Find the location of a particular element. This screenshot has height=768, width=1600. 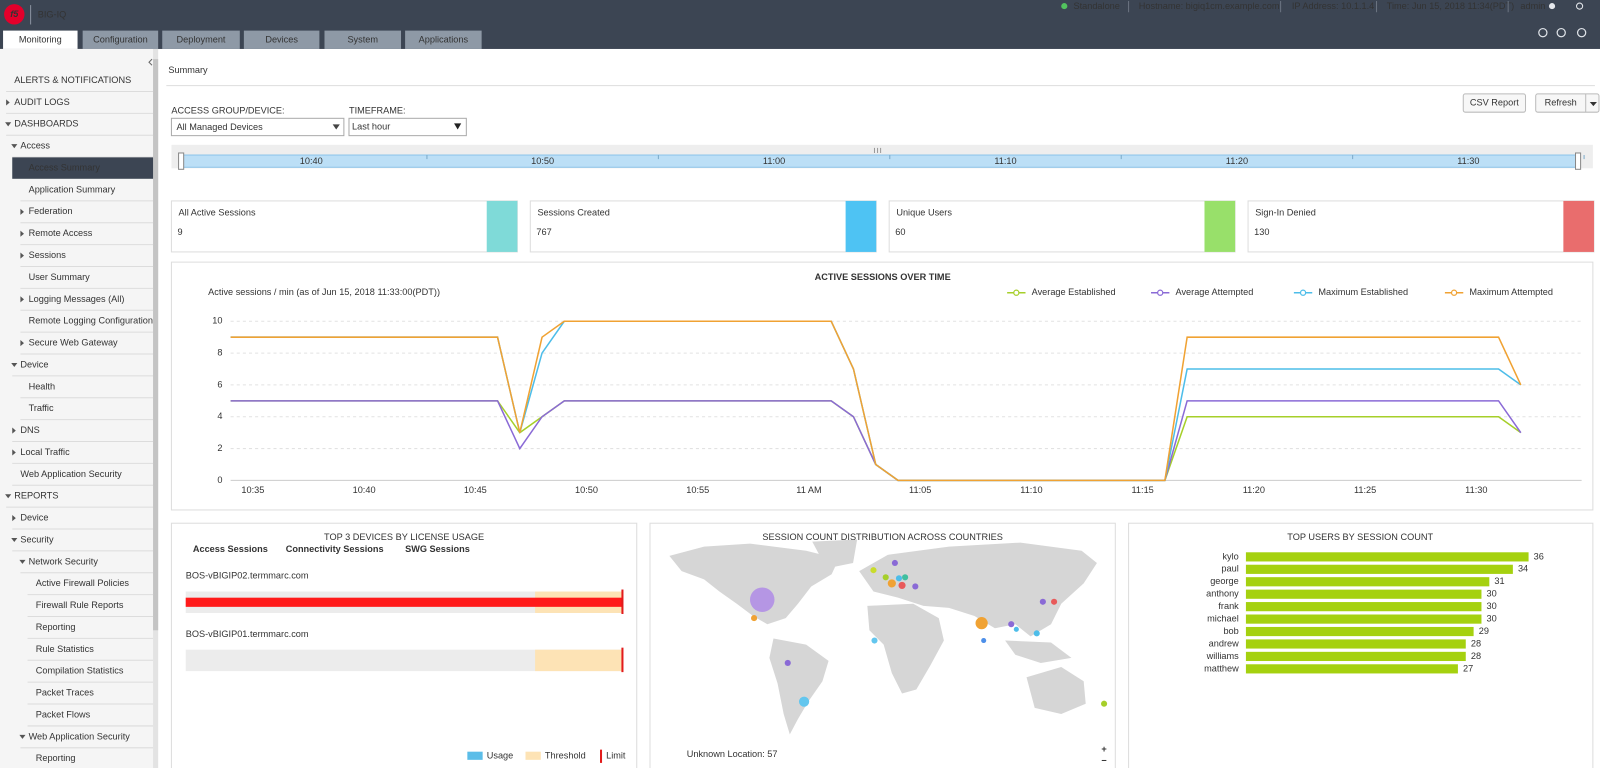

user-name: paul is located at coordinates (1229, 569).